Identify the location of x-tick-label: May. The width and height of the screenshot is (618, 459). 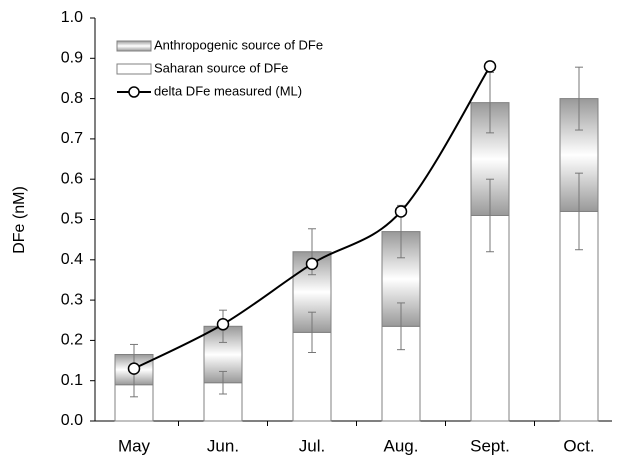
(134, 445).